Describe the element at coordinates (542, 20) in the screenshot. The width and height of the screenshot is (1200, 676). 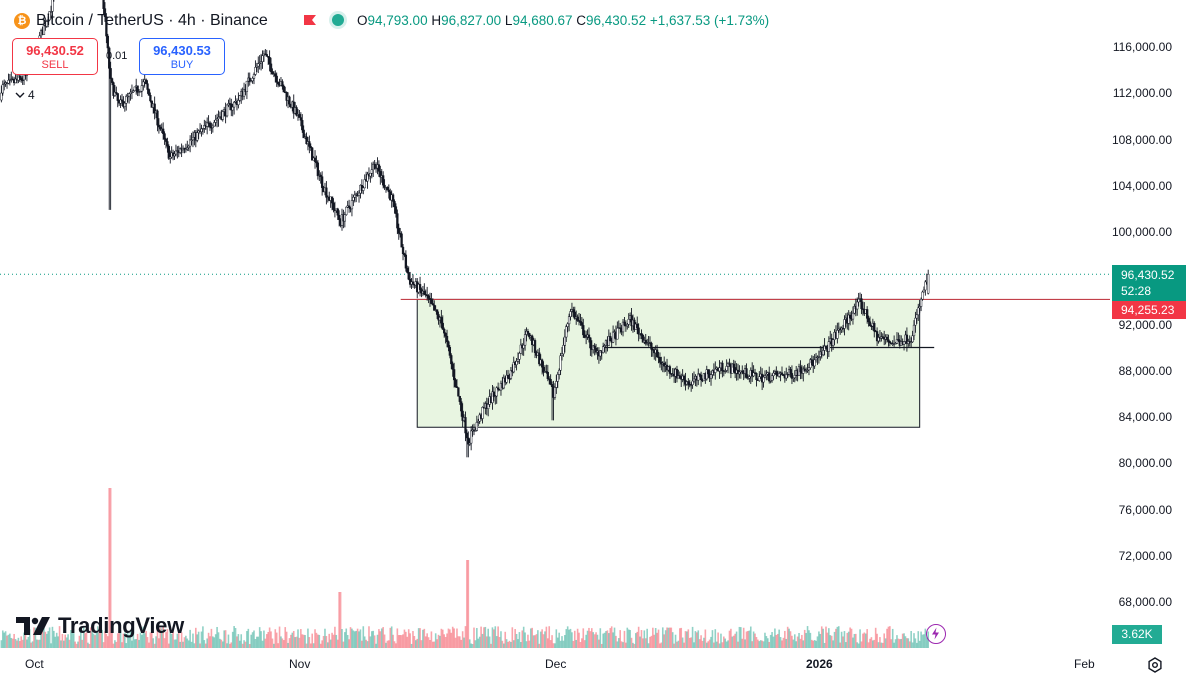
I see `low-value: 94,680.67` at that location.